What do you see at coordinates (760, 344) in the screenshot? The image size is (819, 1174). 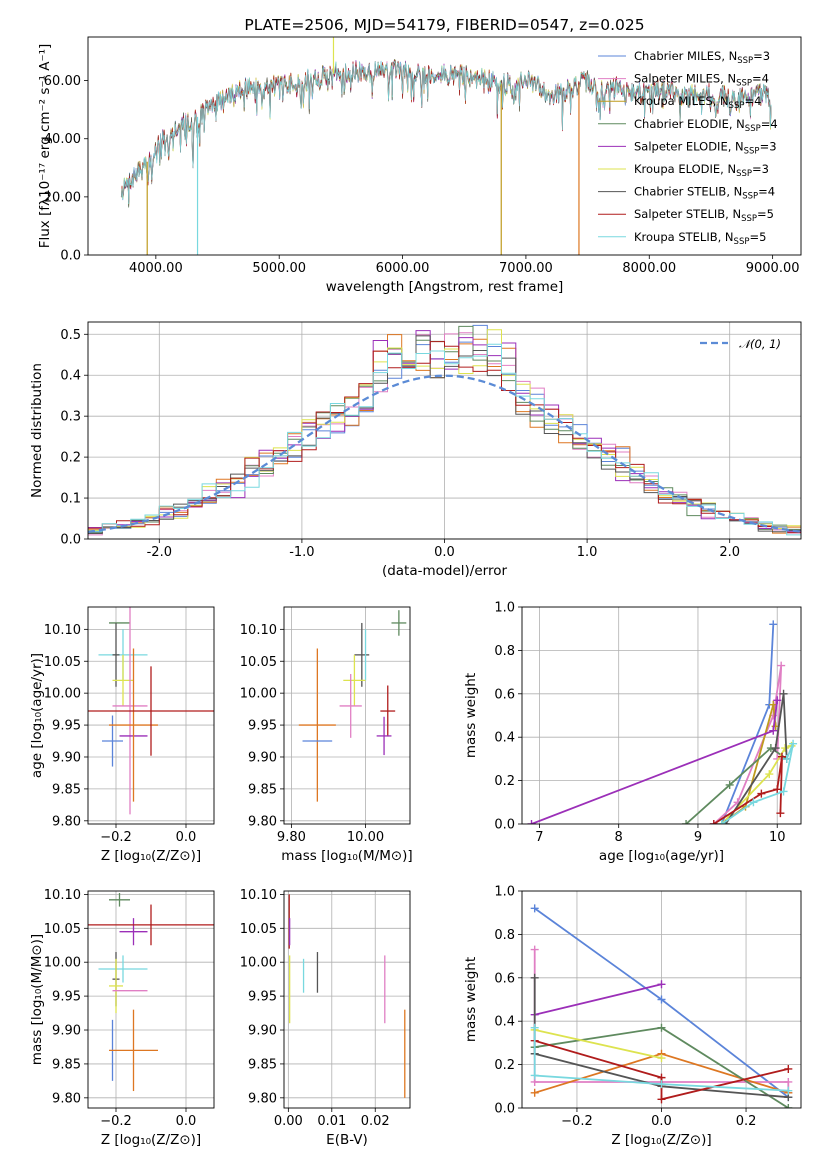 I see `legend-label: 𝒩(0, 1)` at bounding box center [760, 344].